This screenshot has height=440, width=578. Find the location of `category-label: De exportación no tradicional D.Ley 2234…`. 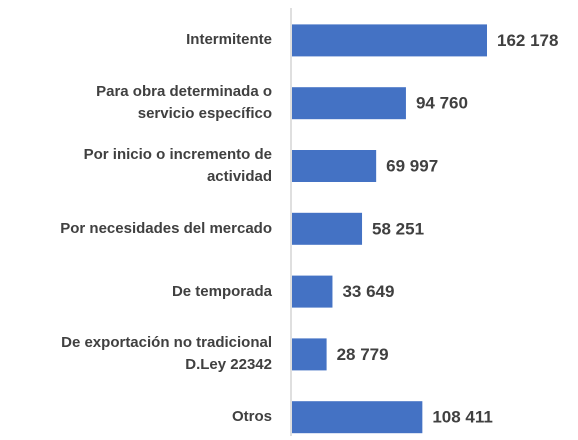

category-label: De exportación no tradicional D.Ley 2234… is located at coordinates (166, 354).